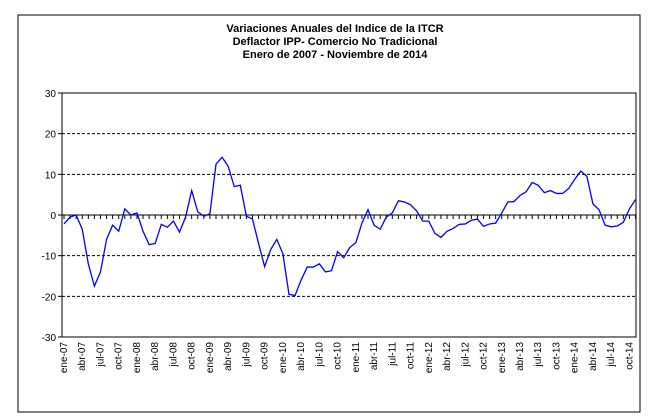 The width and height of the screenshot is (653, 419). I want to click on x-tick-label: oct-07, so click(119, 356).